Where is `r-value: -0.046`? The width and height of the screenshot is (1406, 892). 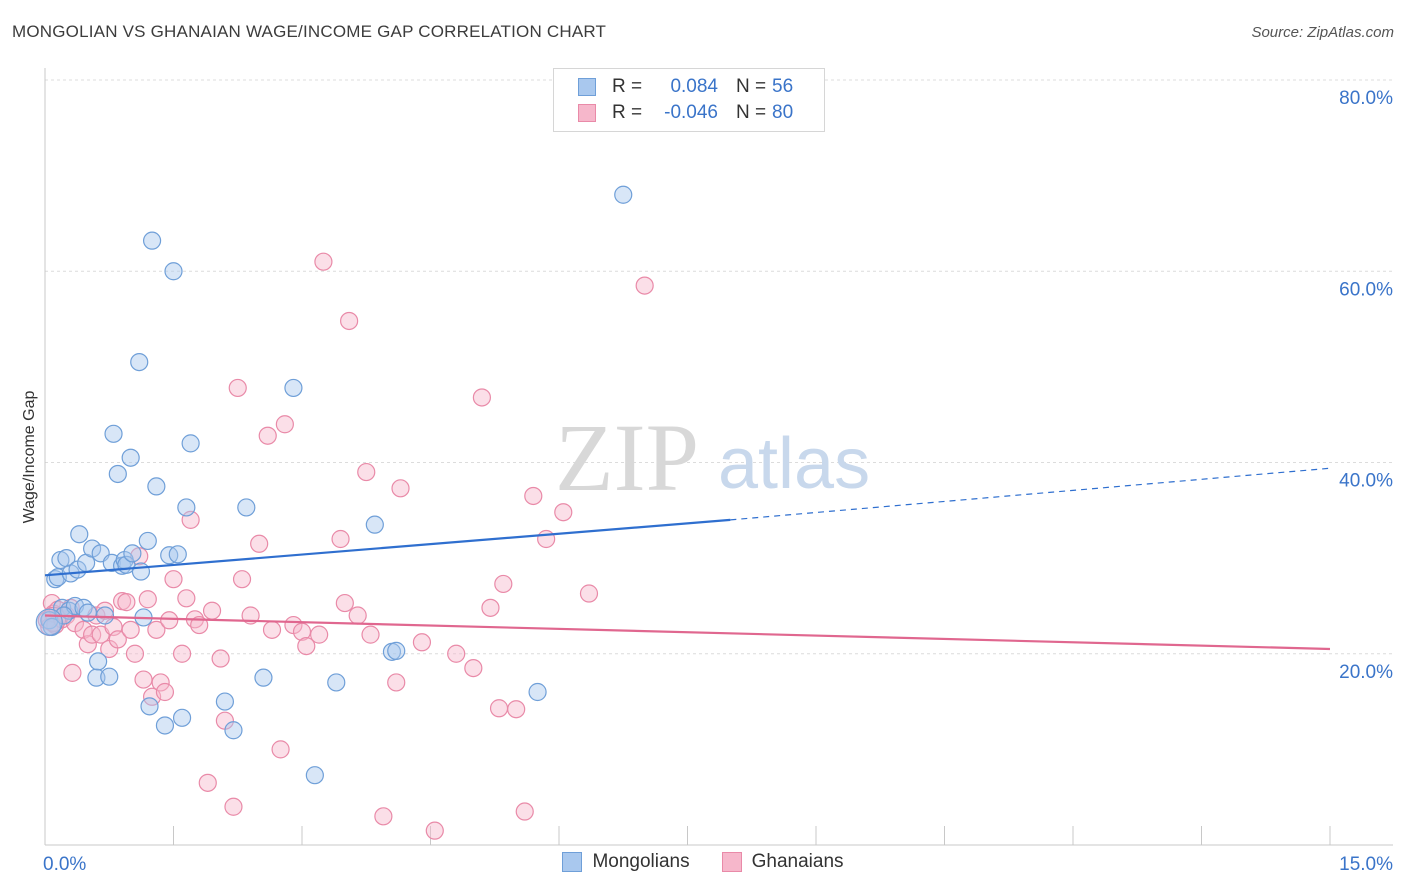 r-value: -0.046 is located at coordinates (691, 112).